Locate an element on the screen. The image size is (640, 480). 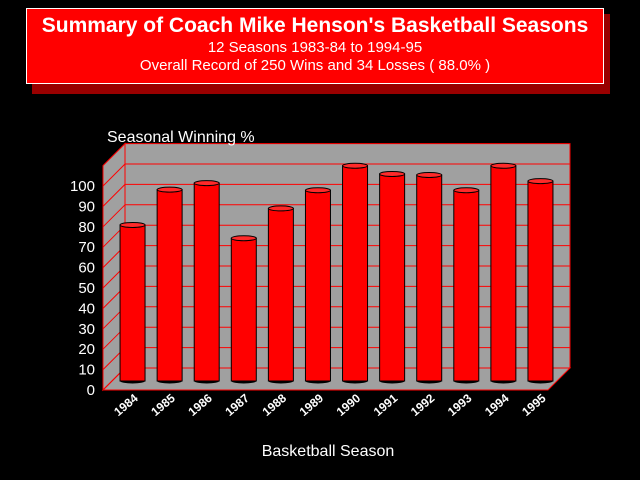
x-tick-label: 1985 is located at coordinates (163, 405).